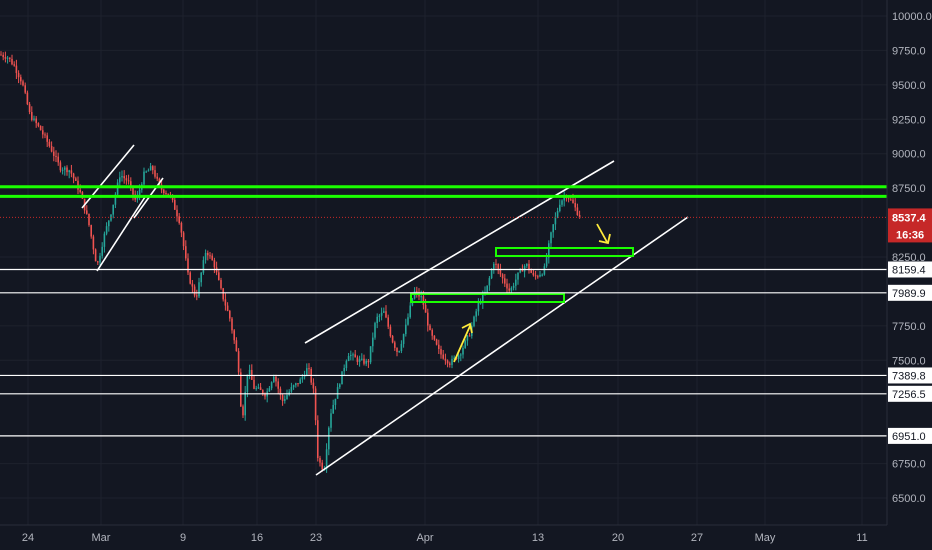  Describe the element at coordinates (909, 120) in the screenshot. I see `y-tick-label: 9250.0` at that location.